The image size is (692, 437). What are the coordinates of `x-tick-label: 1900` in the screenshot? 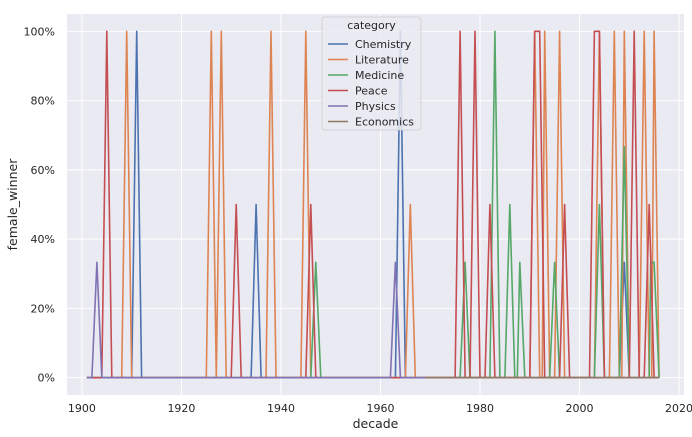 It's located at (82, 408).